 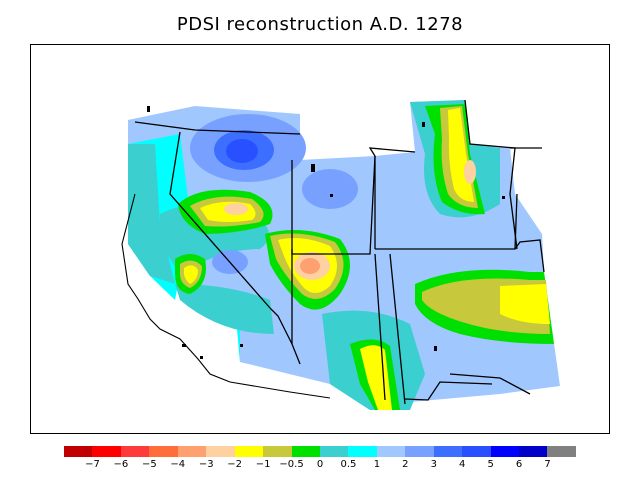 I want to click on colorbar-tick-label: −0.5, so click(x=291, y=464).